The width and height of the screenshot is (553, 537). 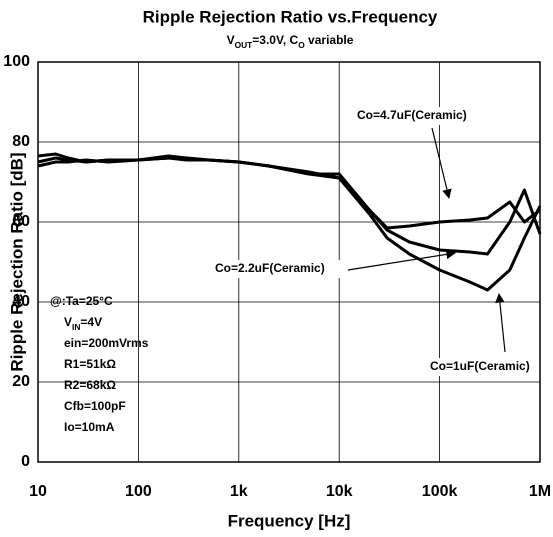 I want to click on condition-text: ein=200mVrms, so click(x=106, y=343).